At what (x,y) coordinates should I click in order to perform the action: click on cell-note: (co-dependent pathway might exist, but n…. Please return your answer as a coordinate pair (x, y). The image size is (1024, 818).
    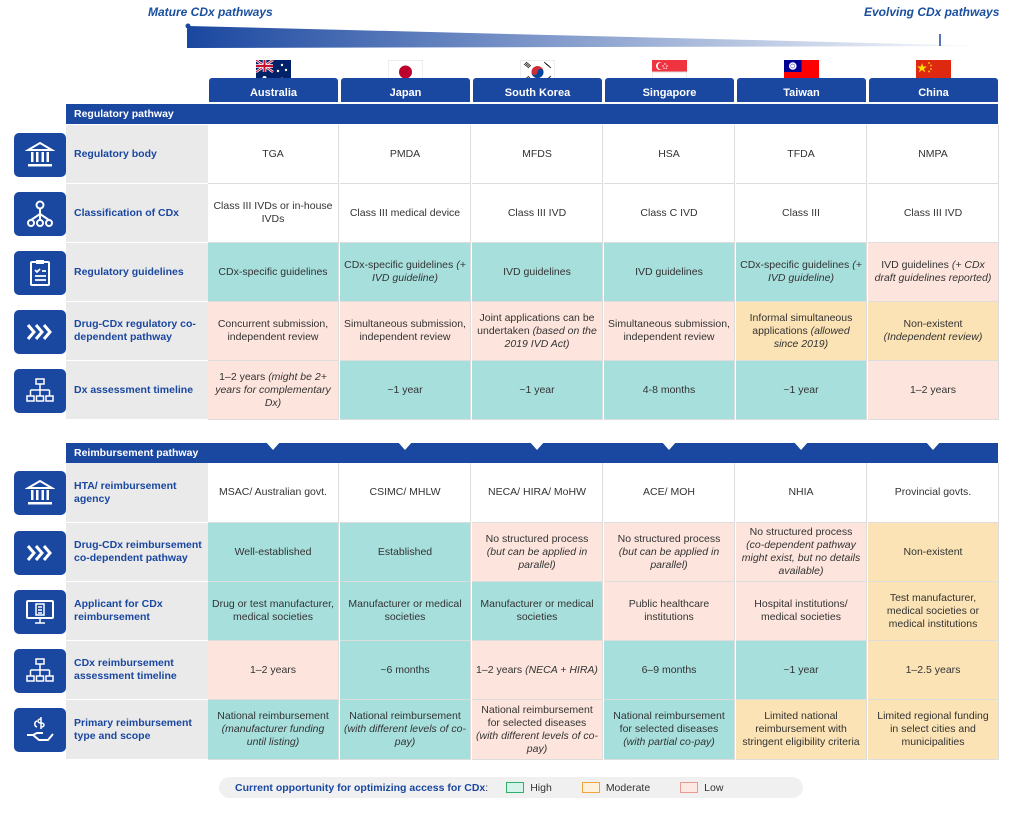
    Looking at the image, I should click on (801, 558).